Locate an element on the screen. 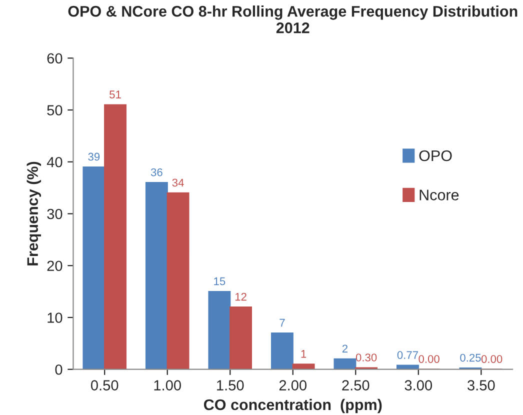  y-tick-label: 50 is located at coordinates (54, 110).